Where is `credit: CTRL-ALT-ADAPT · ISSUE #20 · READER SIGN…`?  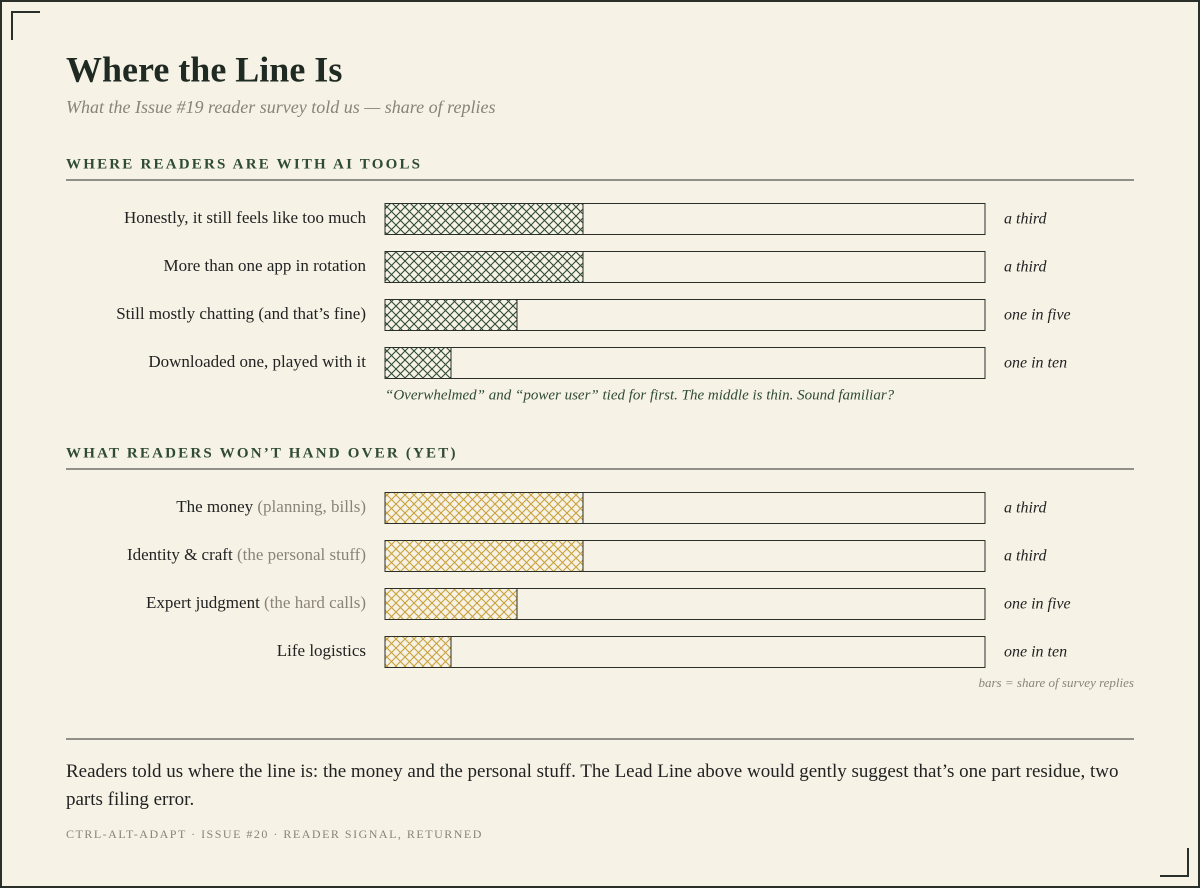
credit: CTRL-ALT-ADAPT · ISSUE #20 · READER SIGN… is located at coordinates (274, 834).